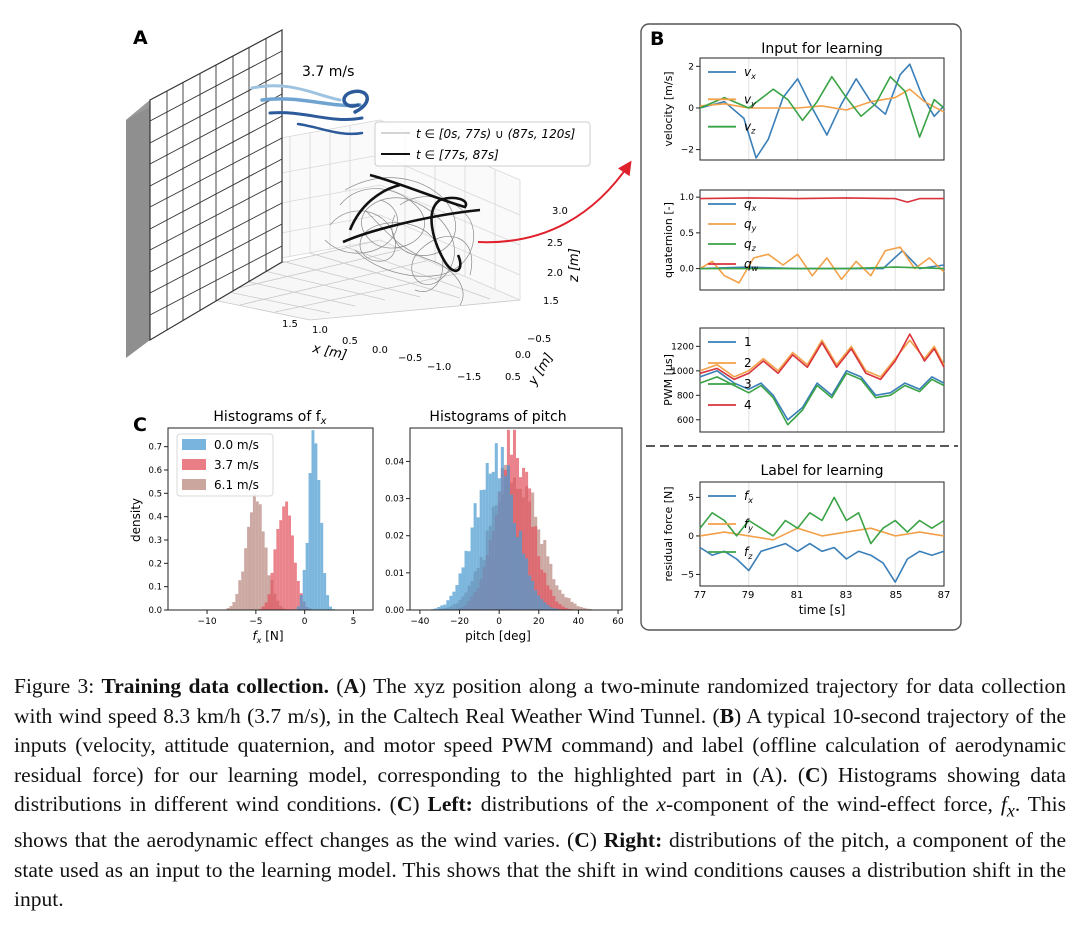  I want to click on time-tick: 79, so click(748, 595).